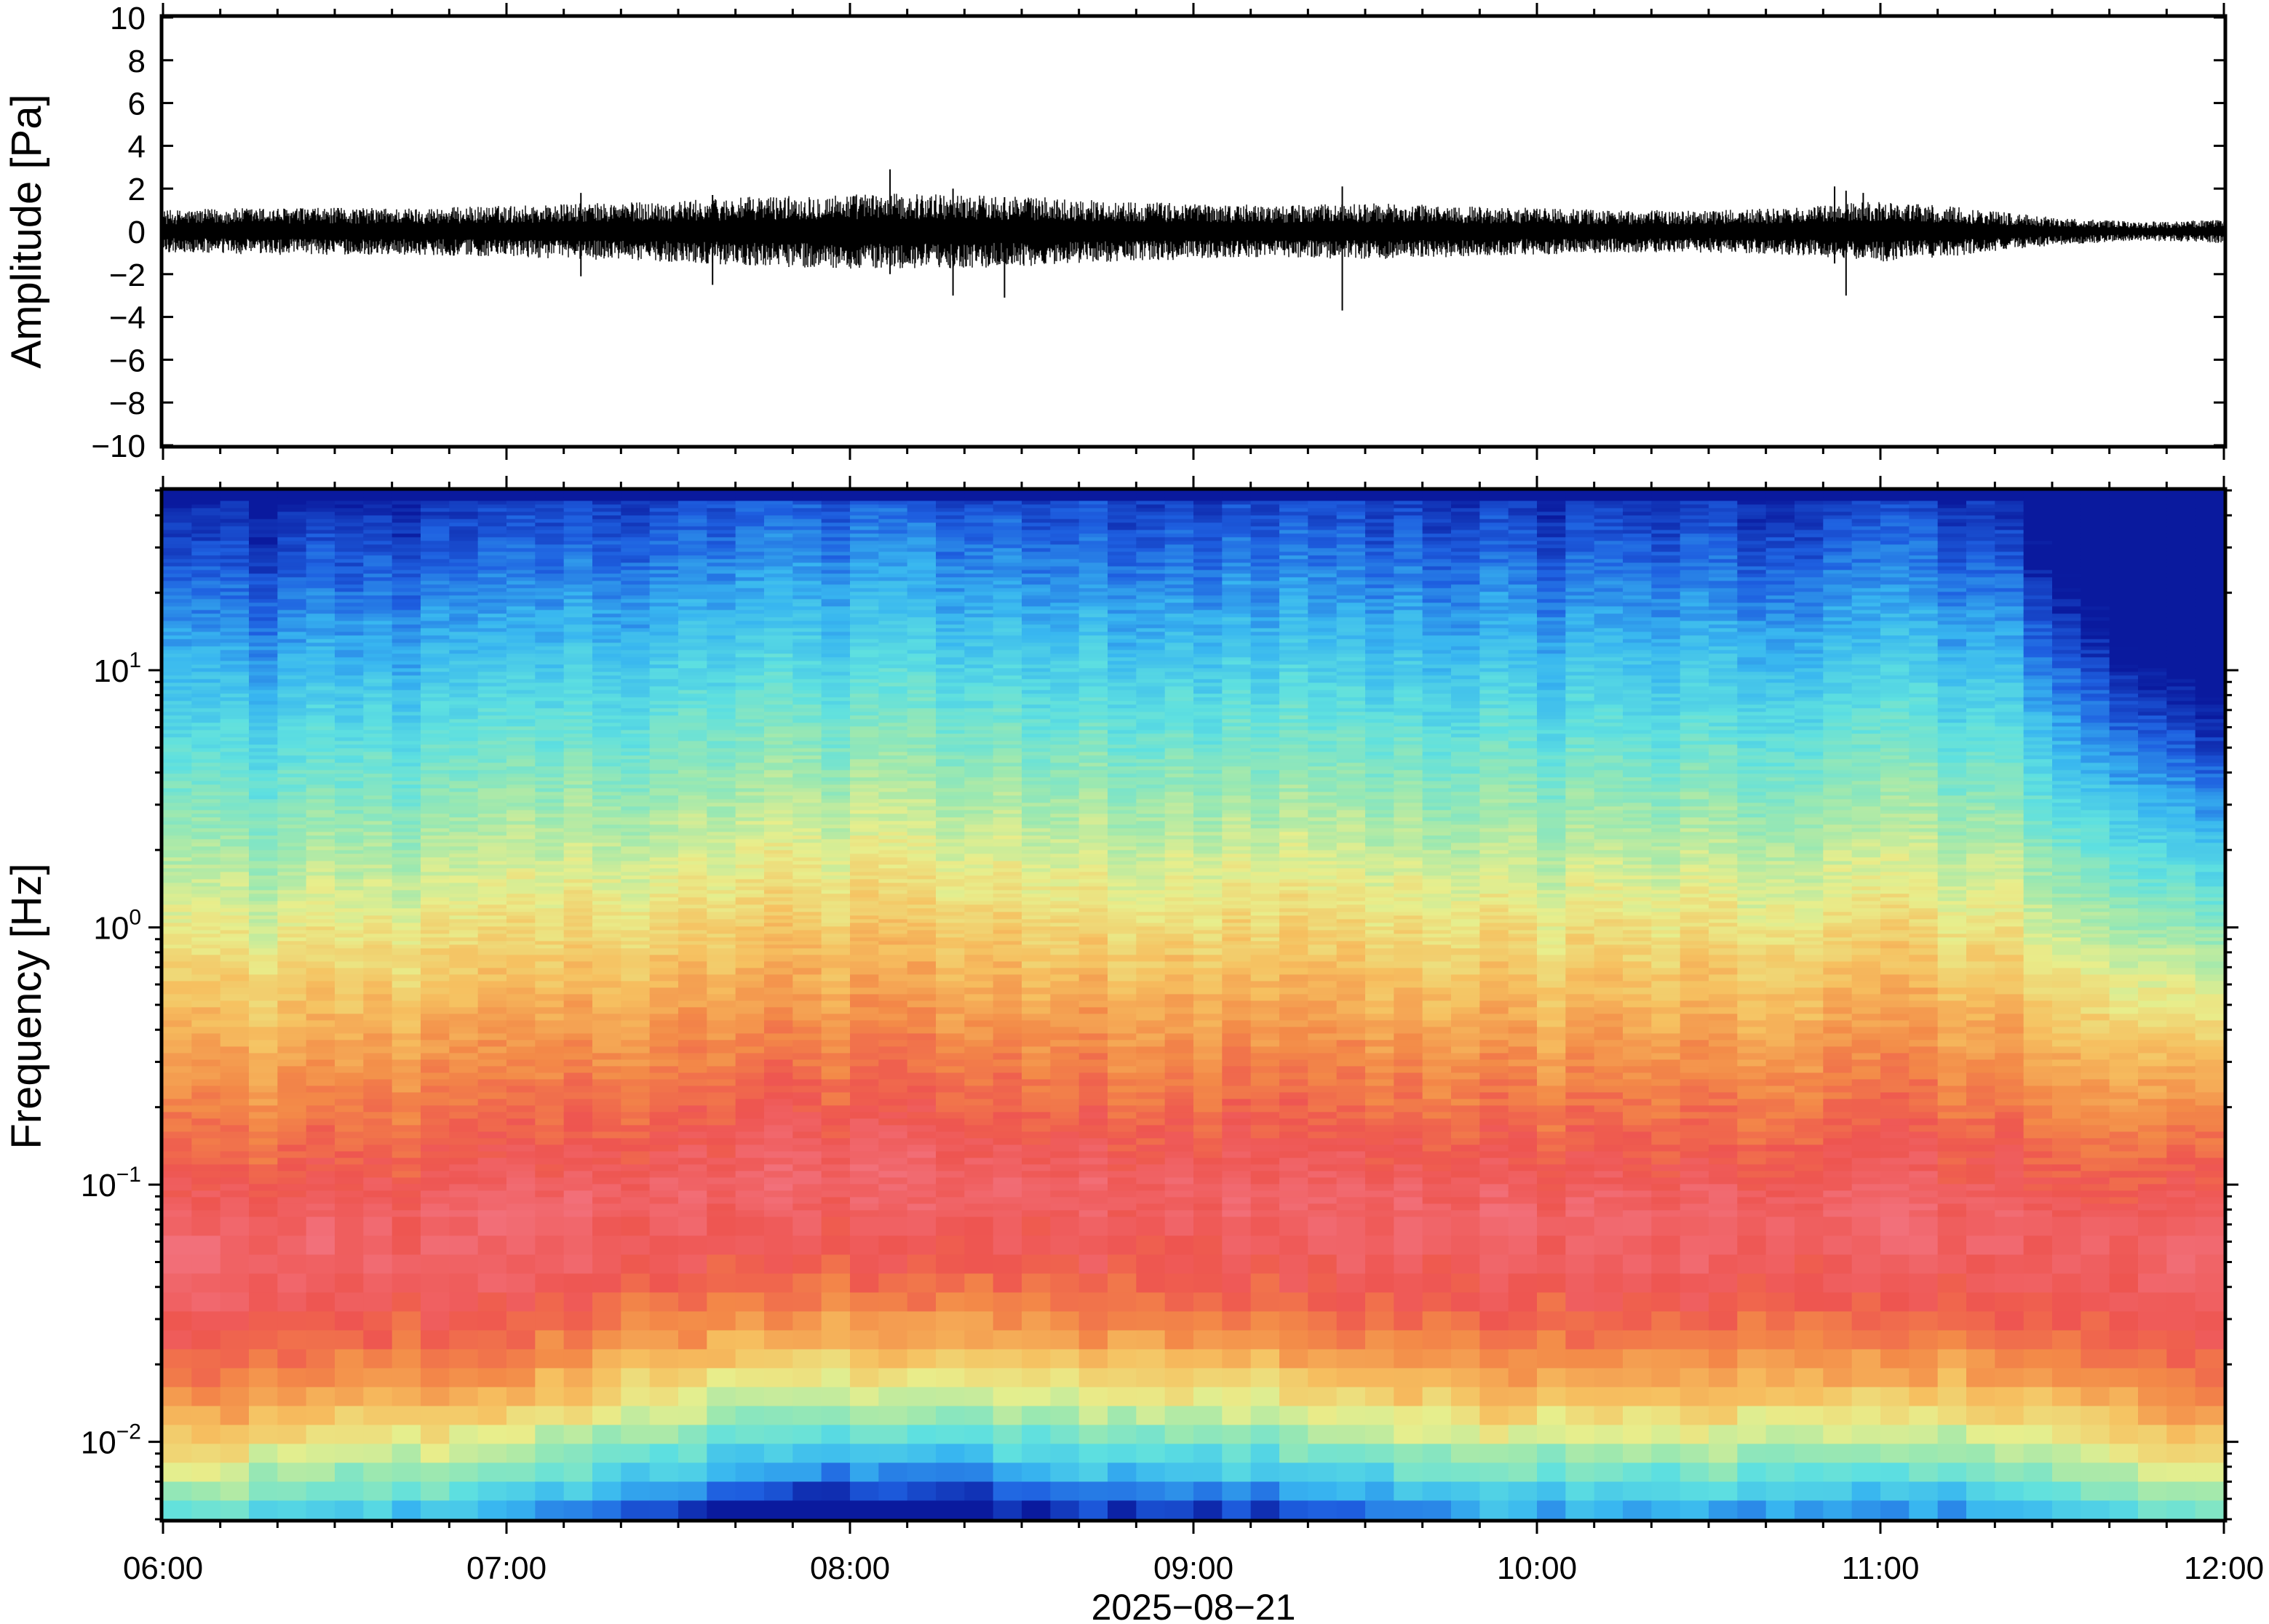 This screenshot has width=2269, height=1624. I want to click on waveform-y-tick-label: −6, so click(127, 360).